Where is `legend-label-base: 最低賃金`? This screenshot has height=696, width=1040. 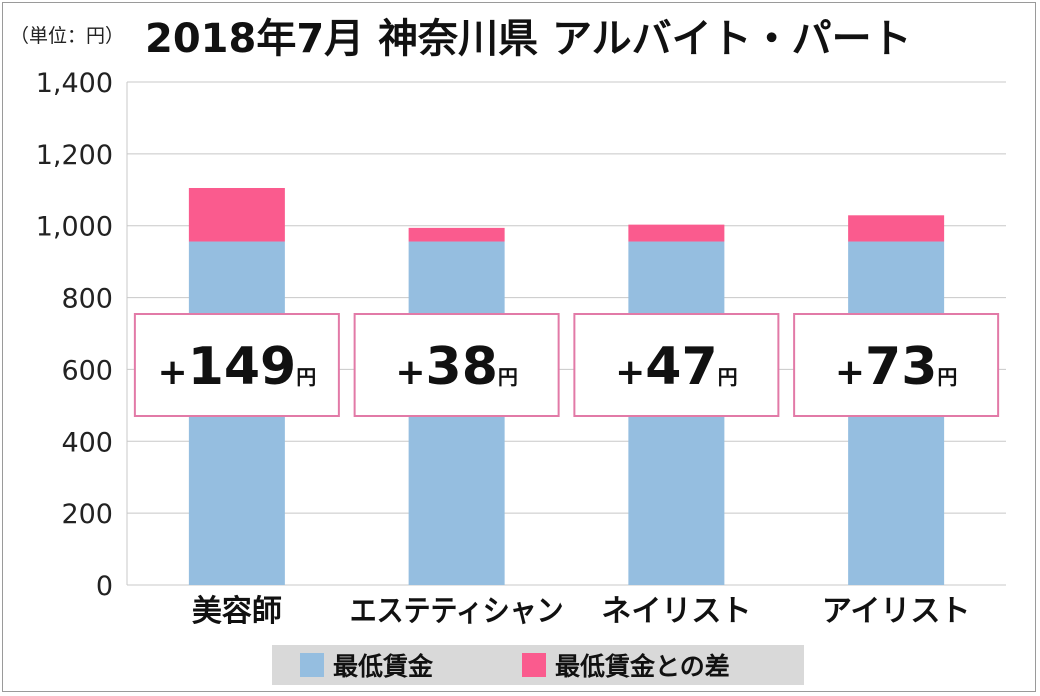 legend-label-base: 最低賃金 is located at coordinates (383, 666).